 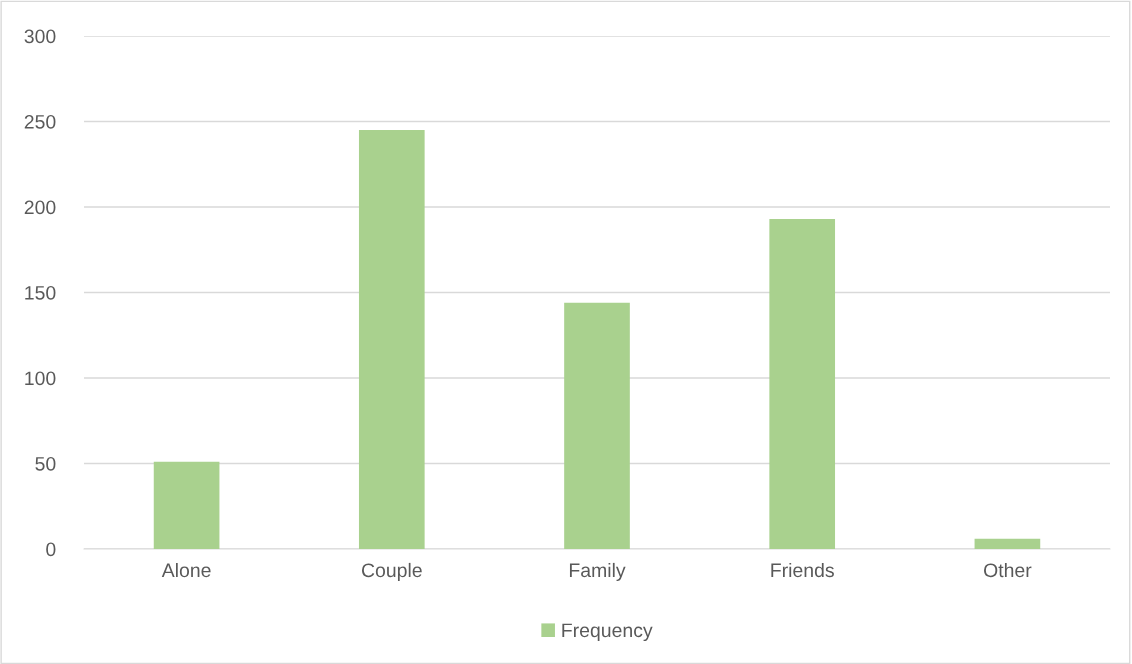 I want to click on x-tick-label: Alone, so click(x=186, y=570).